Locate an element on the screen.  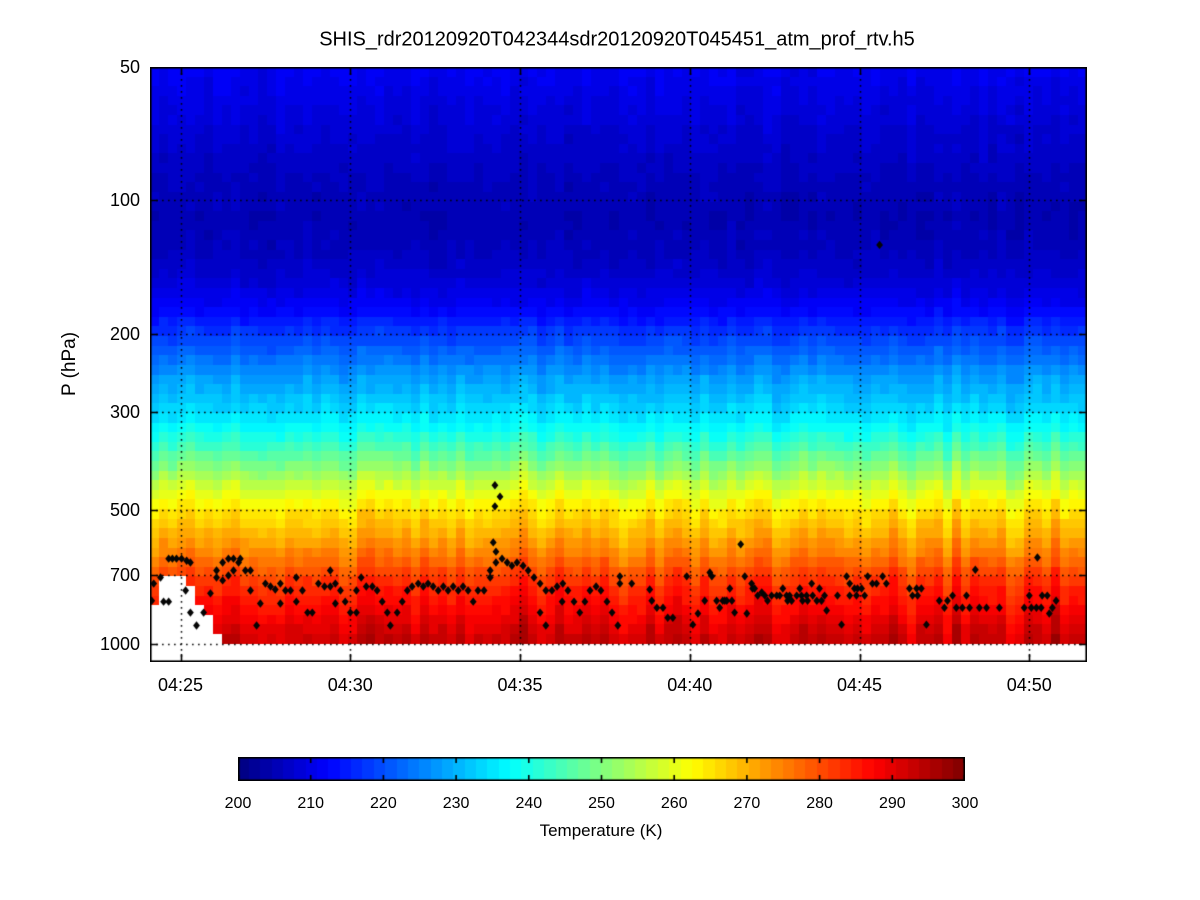
colorbar-tick-label: 210 is located at coordinates (311, 803).